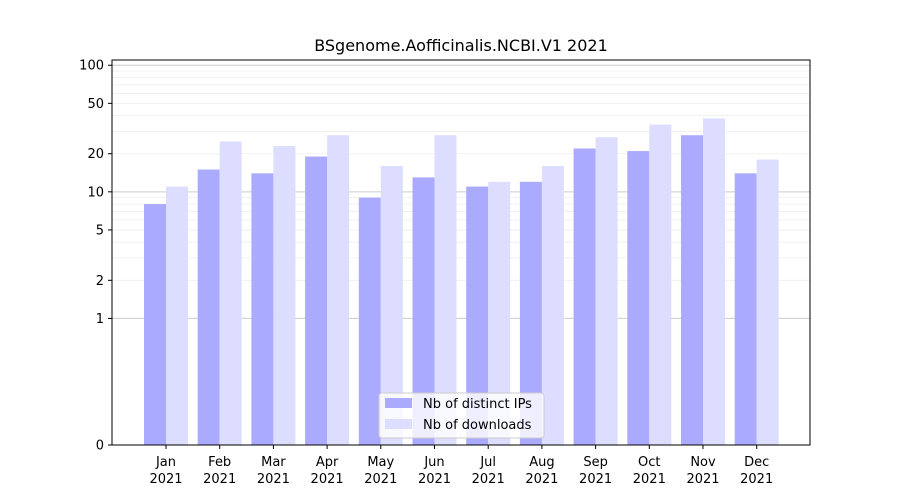 This screenshot has width=900, height=500. I want to click on bar-downloads-aug, so click(552, 305).